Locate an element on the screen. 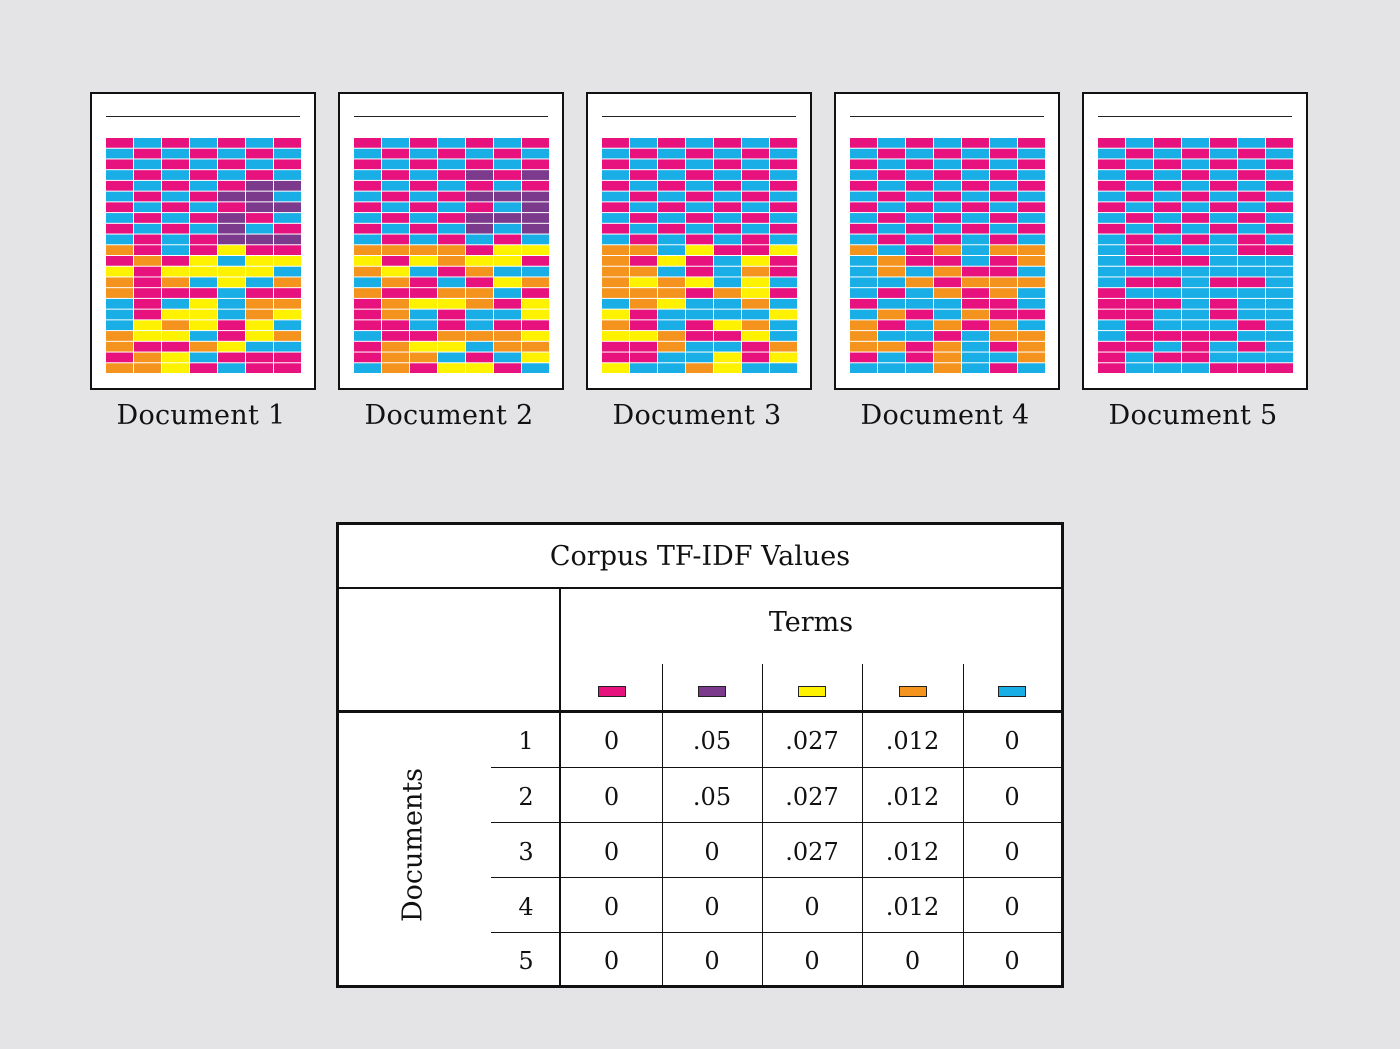 This screenshot has width=1400, height=1049. tfidf-cell: .012 is located at coordinates (912, 851).